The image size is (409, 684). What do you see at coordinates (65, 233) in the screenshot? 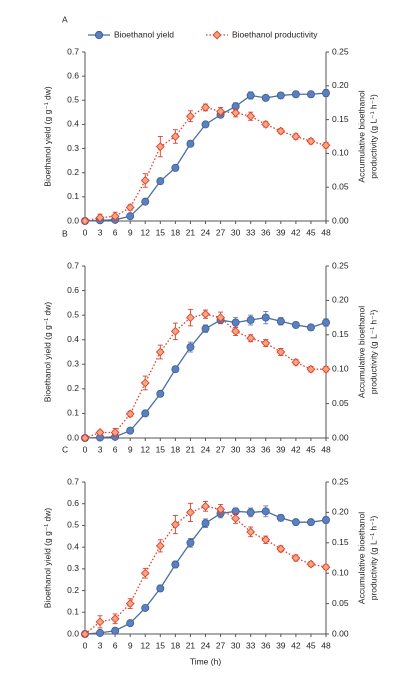
I see `panel-label: B` at bounding box center [65, 233].